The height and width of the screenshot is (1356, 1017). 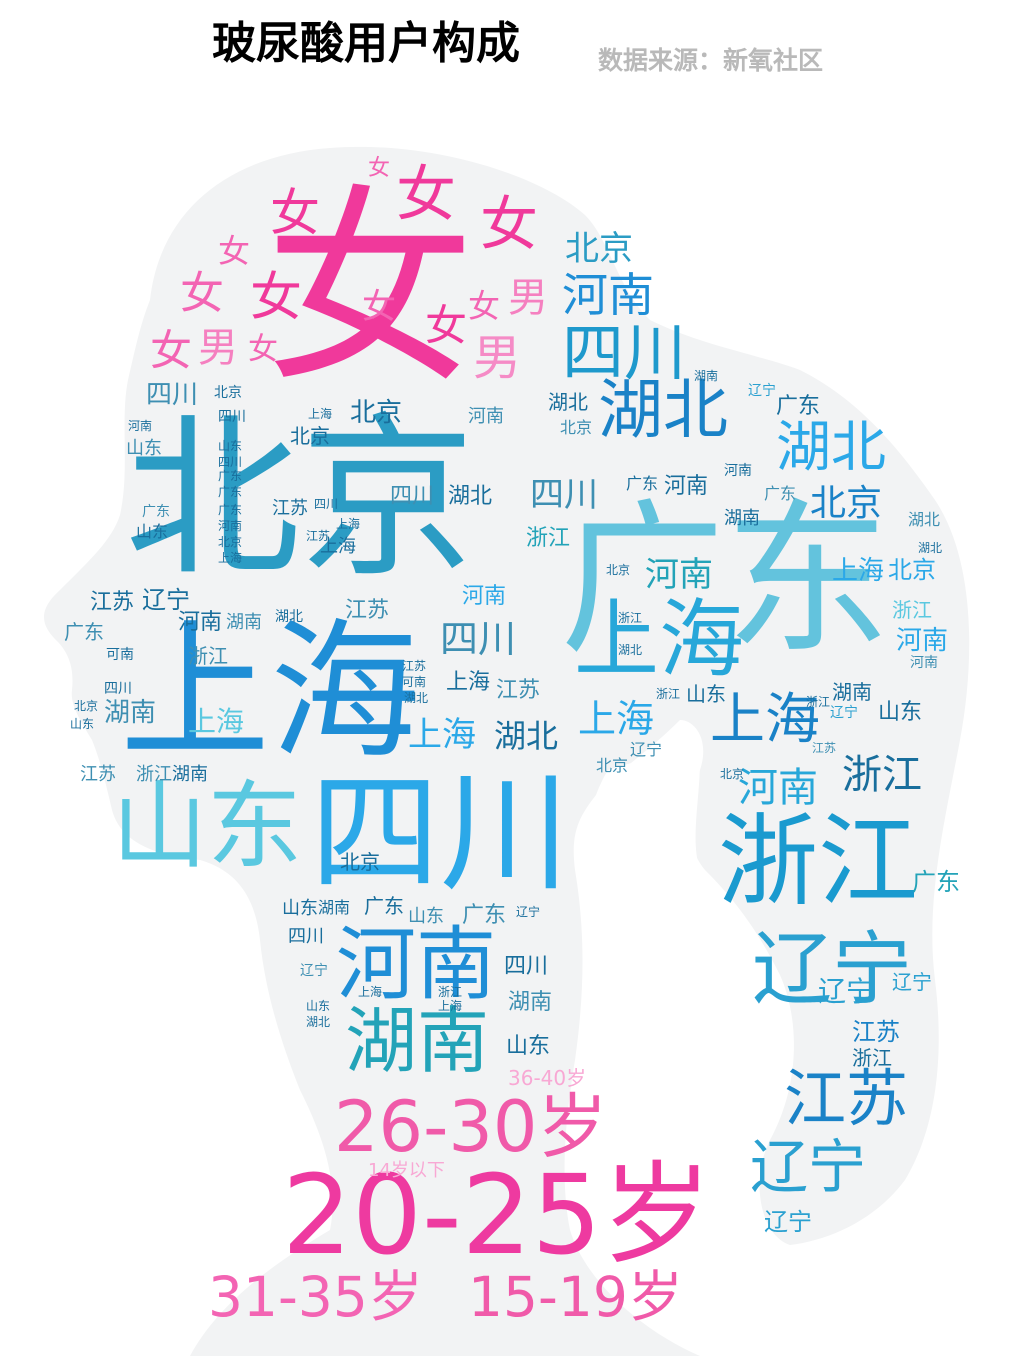 I want to click on cloud-word: 20-25岁, so click(x=497, y=1215).